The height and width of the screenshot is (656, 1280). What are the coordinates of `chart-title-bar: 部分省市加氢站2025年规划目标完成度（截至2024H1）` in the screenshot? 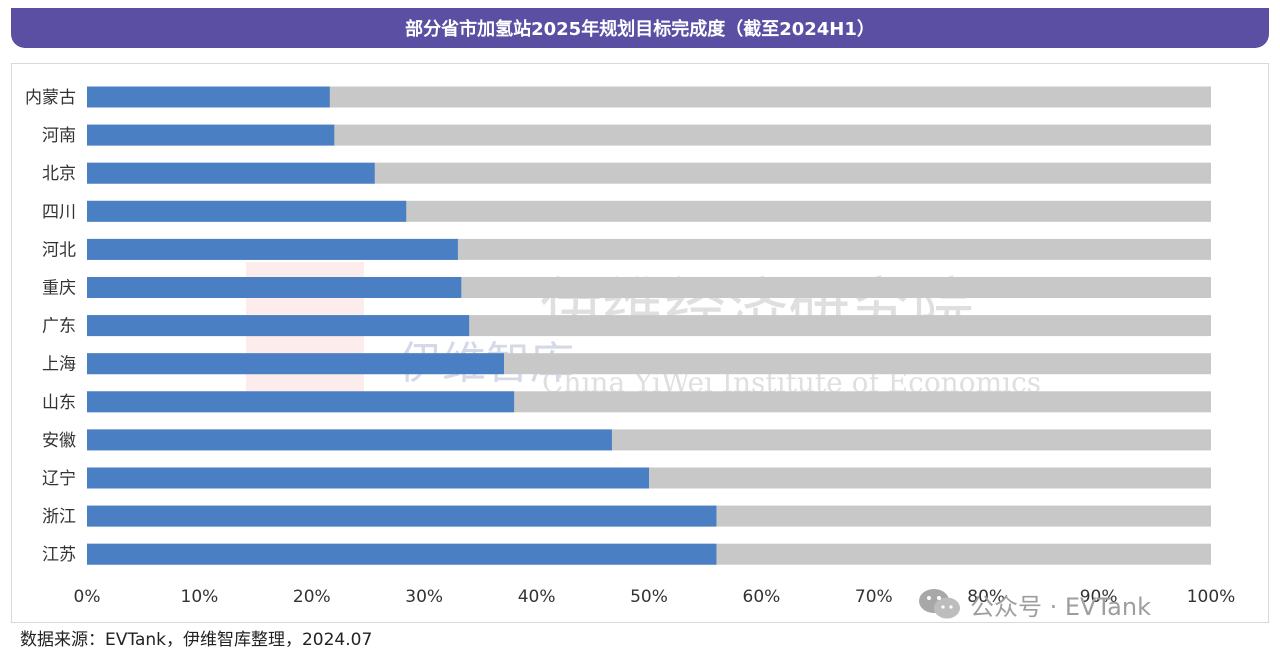 It's located at (640, 28).